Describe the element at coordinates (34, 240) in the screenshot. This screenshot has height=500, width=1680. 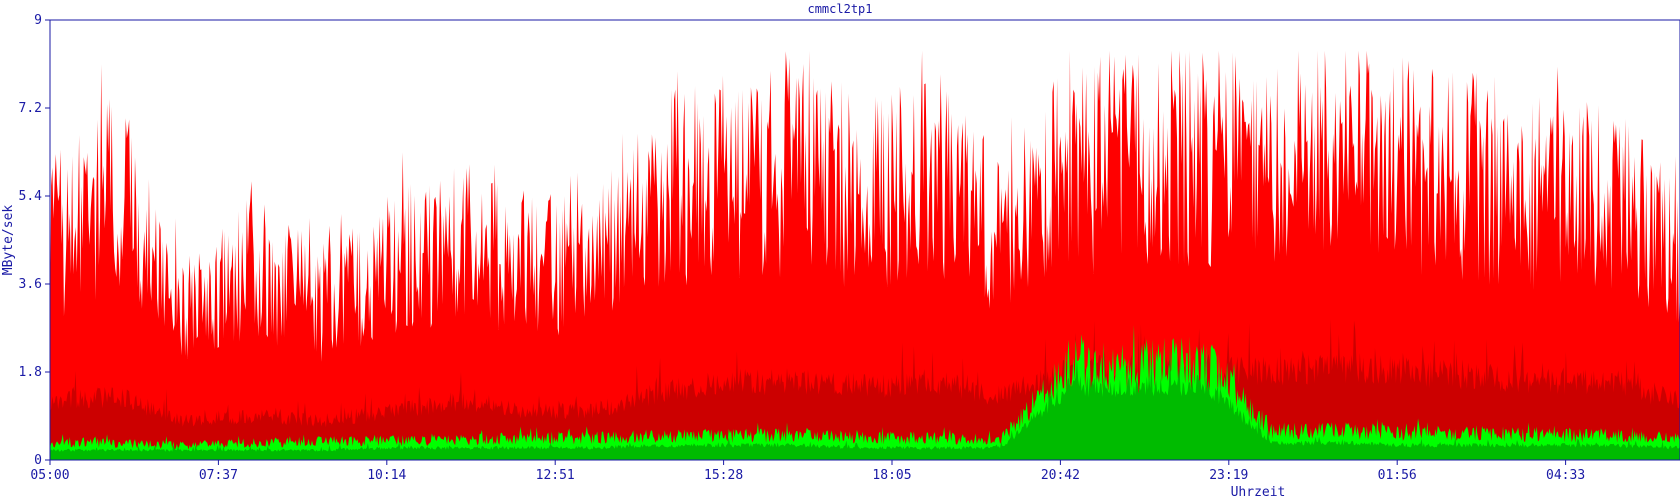
I see `y-axis: 0 1.8 3.6 5.4 7.2 9` at that location.